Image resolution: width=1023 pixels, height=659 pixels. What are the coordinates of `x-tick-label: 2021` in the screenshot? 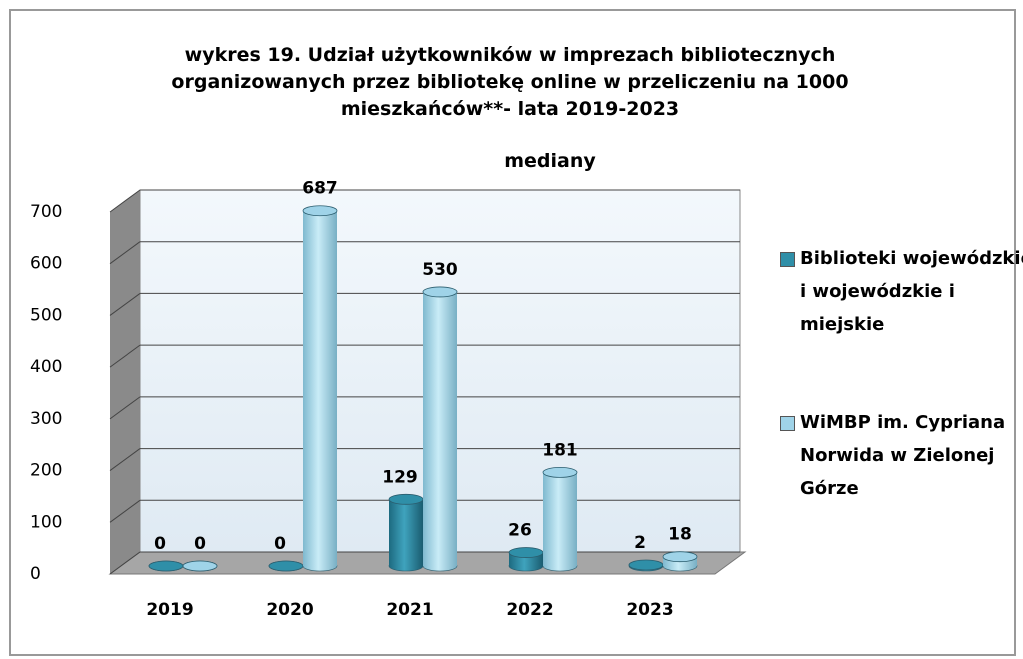 It's located at (409, 610).